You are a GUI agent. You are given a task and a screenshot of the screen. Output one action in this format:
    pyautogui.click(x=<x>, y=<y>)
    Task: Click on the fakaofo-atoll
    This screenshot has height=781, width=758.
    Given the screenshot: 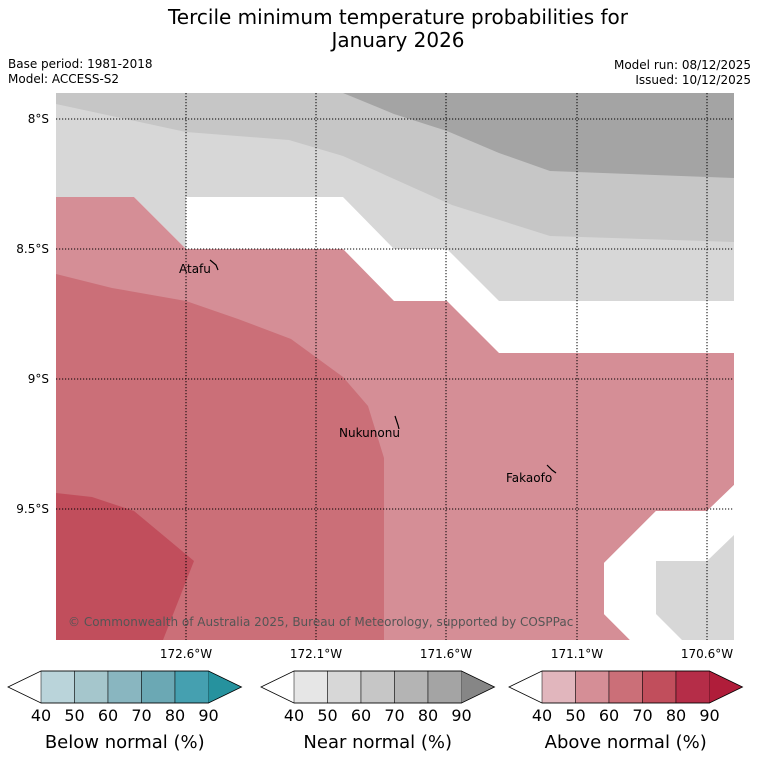 What is the action you would take?
    pyautogui.click(x=551, y=469)
    